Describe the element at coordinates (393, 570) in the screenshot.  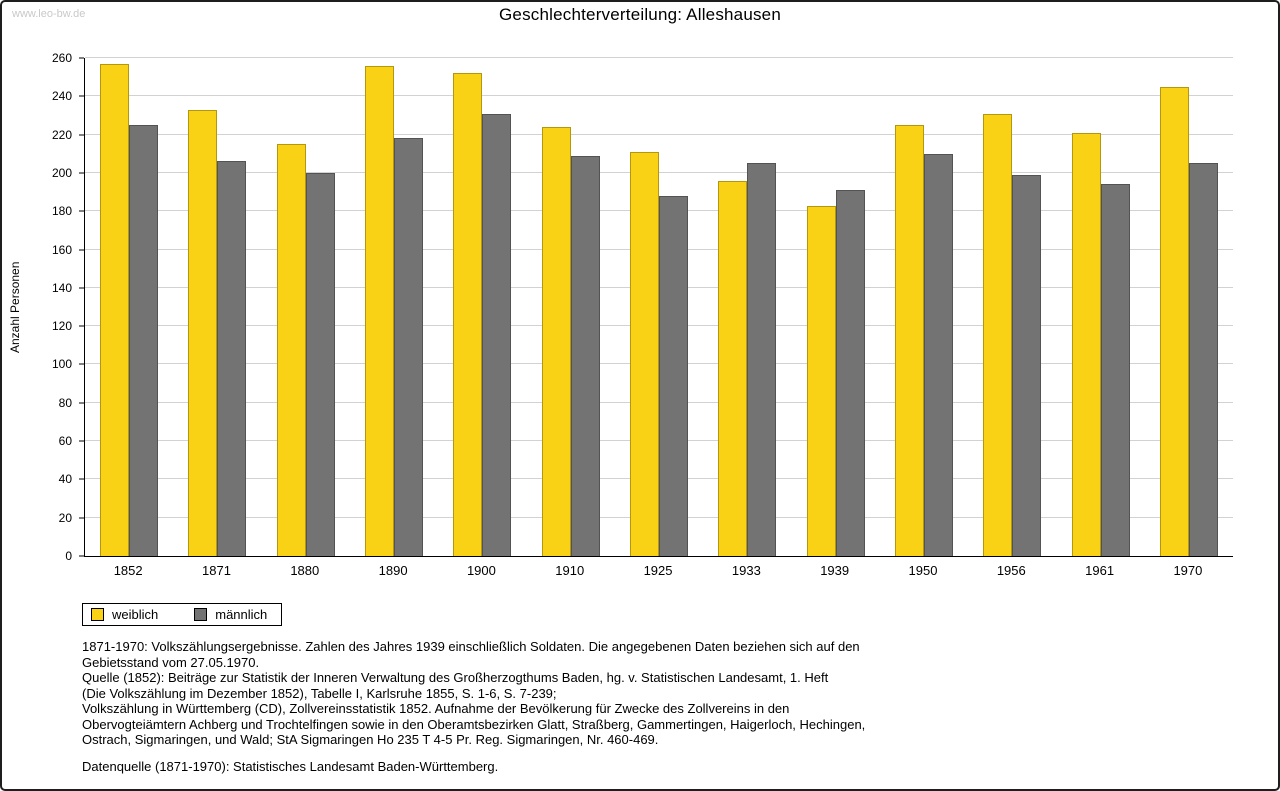
I see `x-tick-label: 1890` at that location.